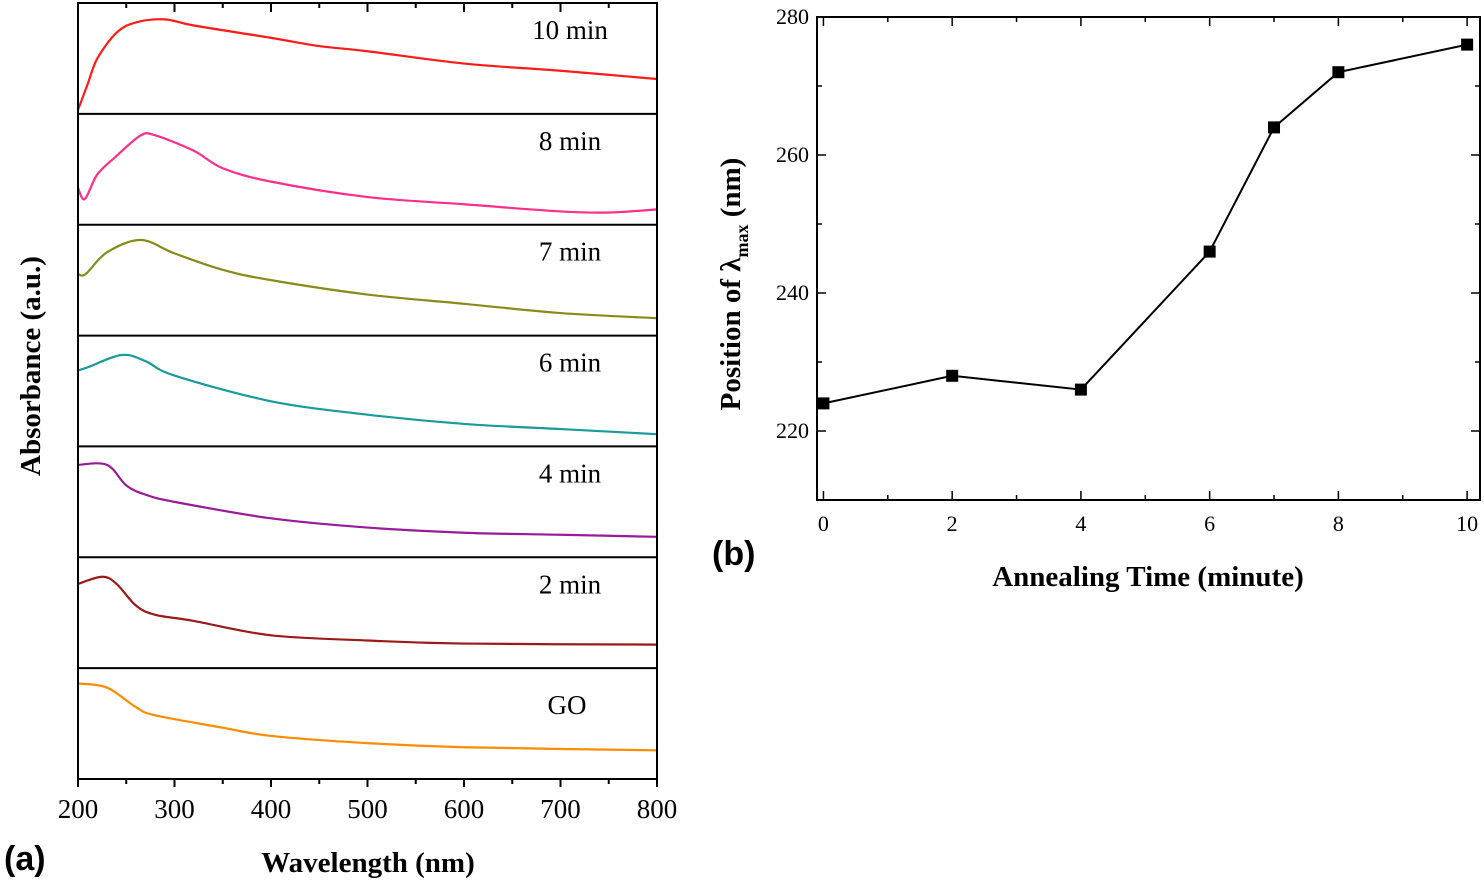  I want to click on x-tick-label: 0, so click(823, 523).